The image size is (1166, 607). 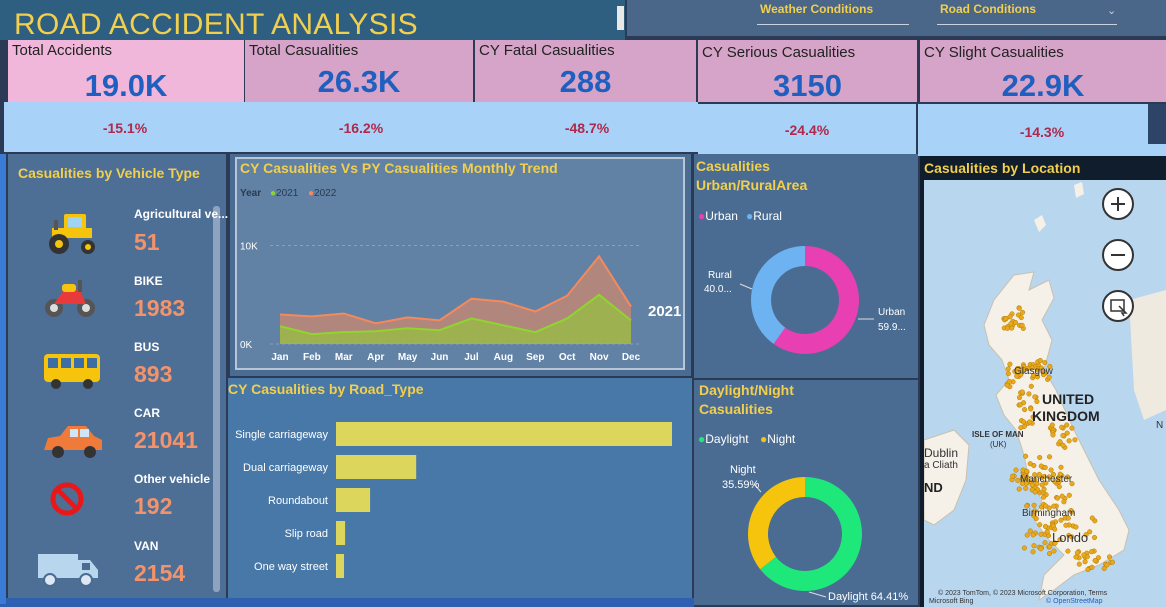 What do you see at coordinates (757, 488) in the screenshot?
I see `night-leader-line` at bounding box center [757, 488].